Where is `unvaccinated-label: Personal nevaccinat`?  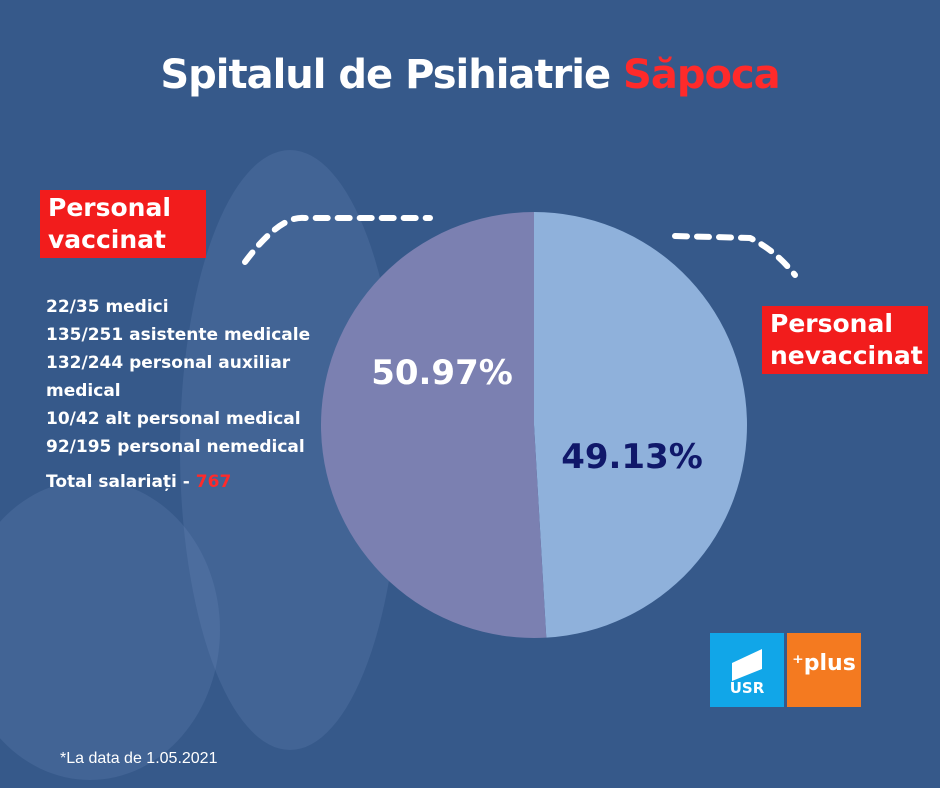 unvaccinated-label: Personal nevaccinat is located at coordinates (845, 340).